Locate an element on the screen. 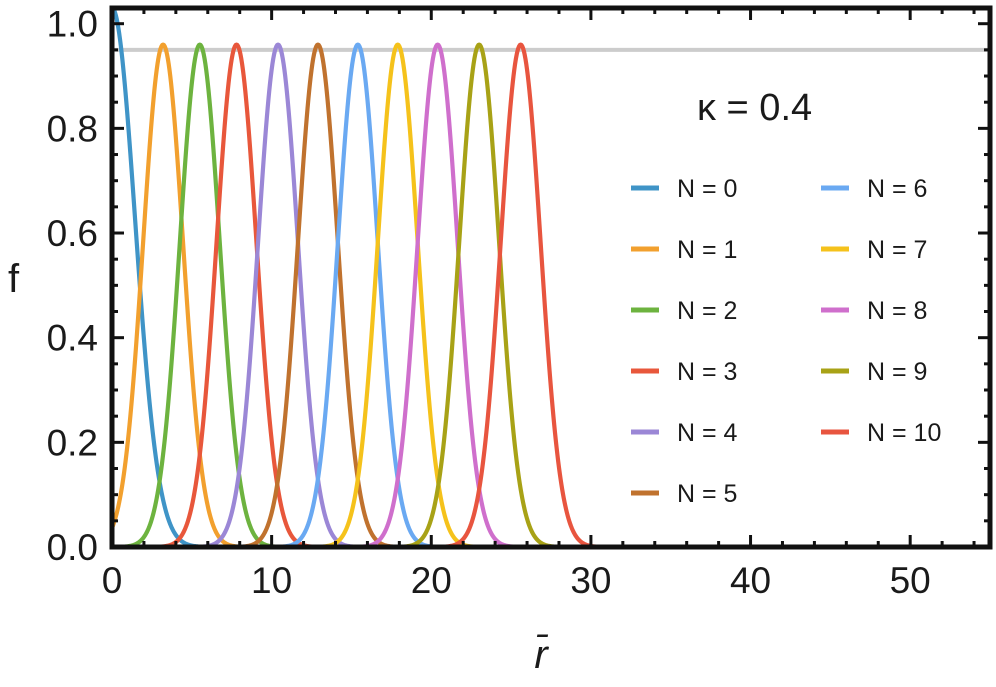 The width and height of the screenshot is (996, 687). legend-label: N = 0 is located at coordinates (707, 189).